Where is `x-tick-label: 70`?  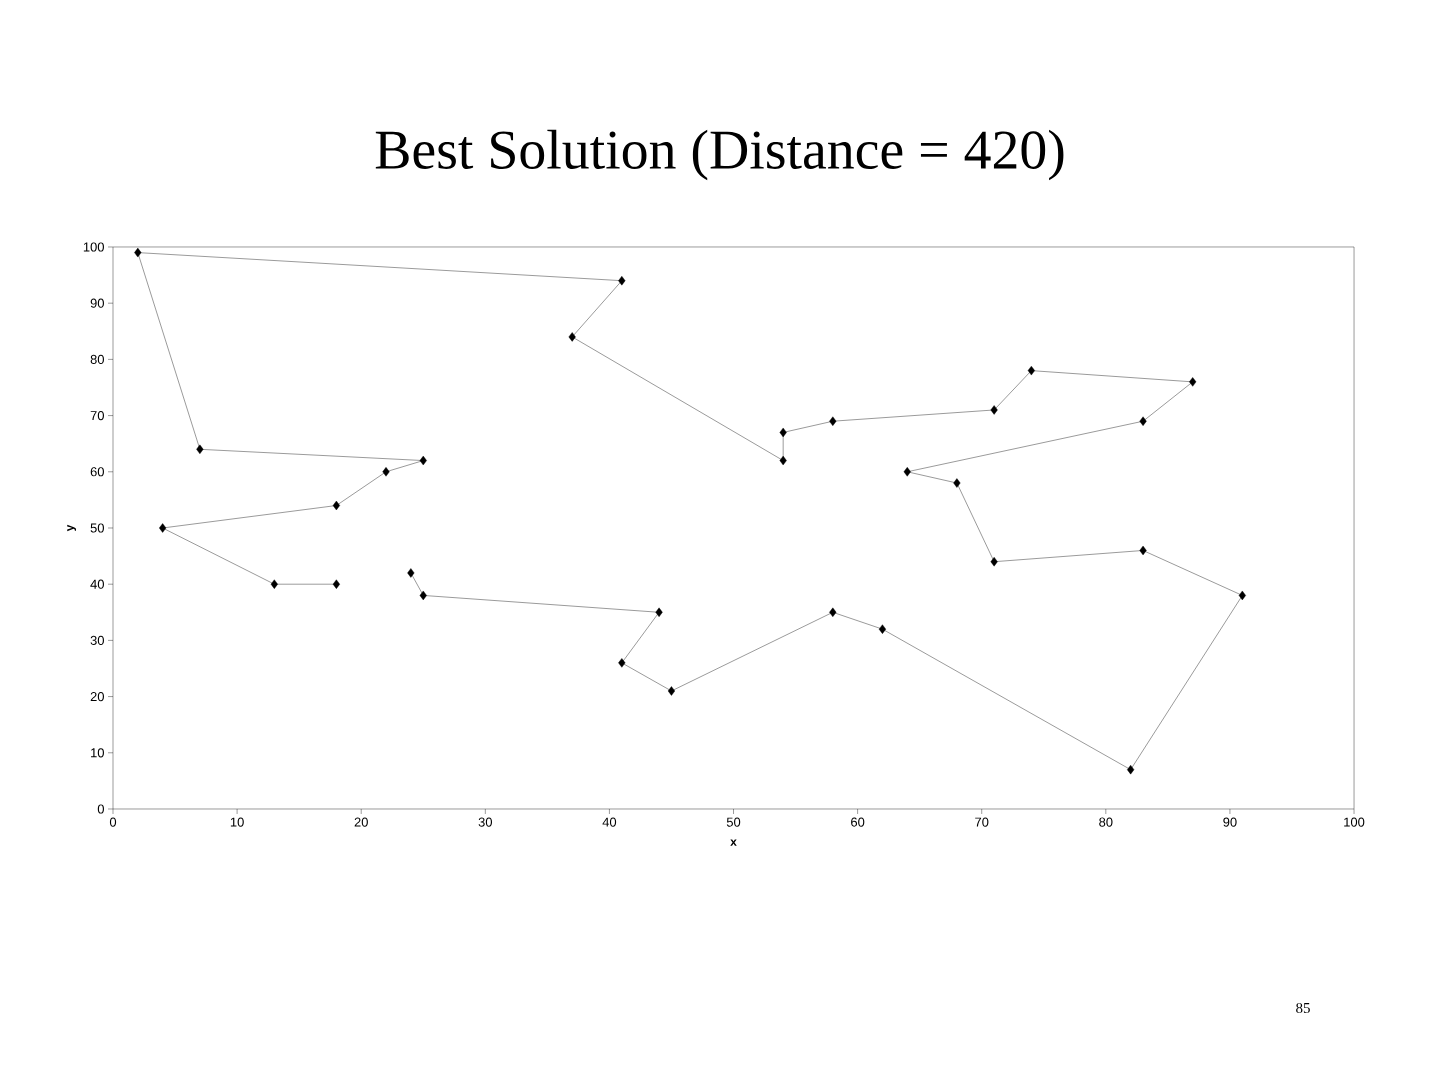 x-tick-label: 70 is located at coordinates (982, 822).